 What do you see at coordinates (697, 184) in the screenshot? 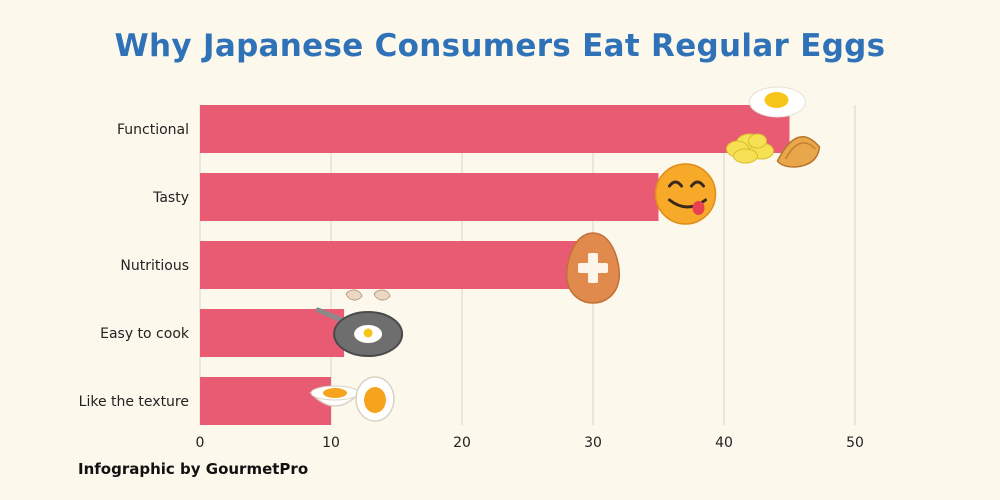
I see `right-eye` at bounding box center [697, 184].